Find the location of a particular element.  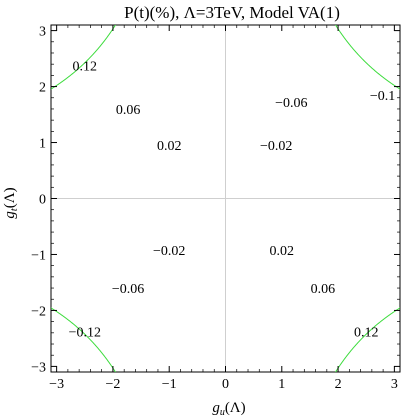

y-tick-label: 0 is located at coordinates (42, 200).